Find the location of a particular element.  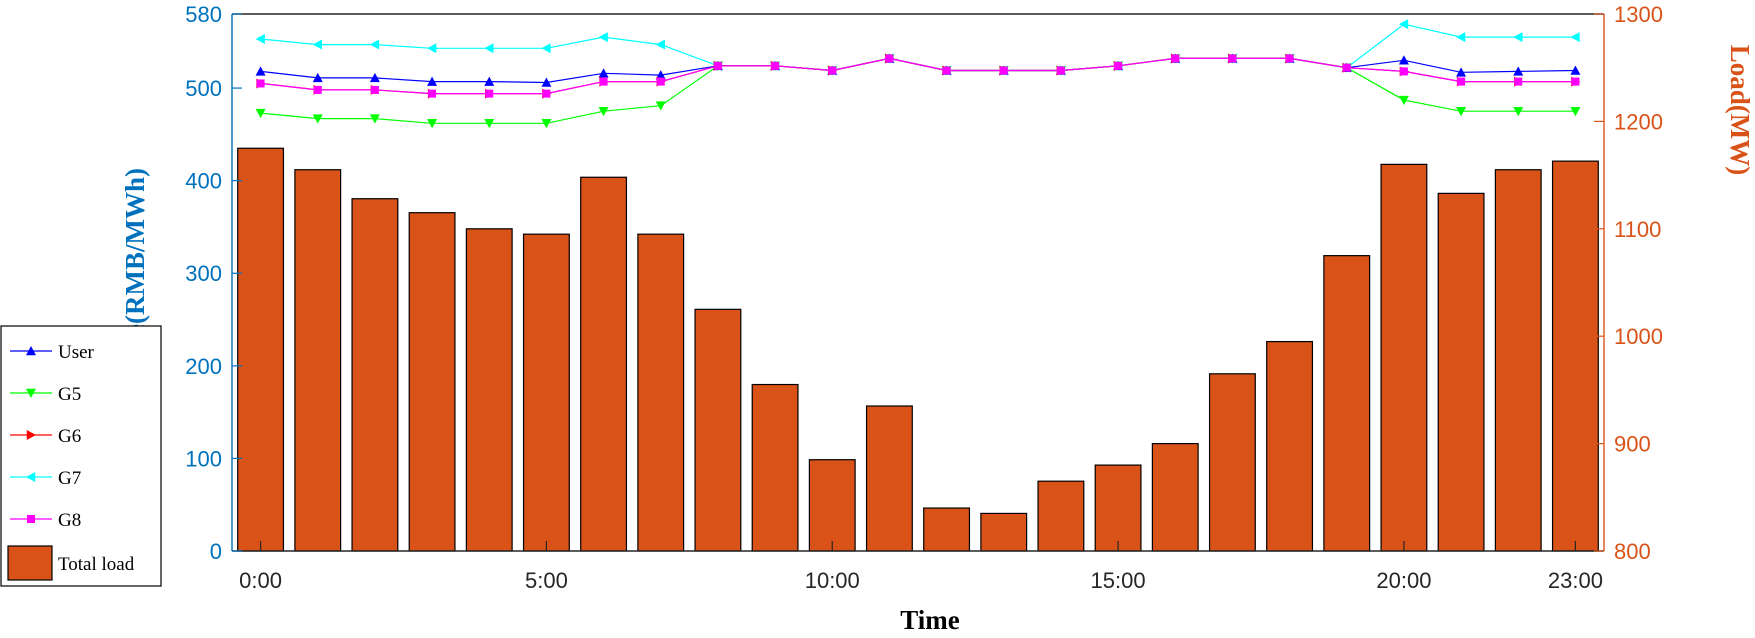

y-left-tick-label: 100 is located at coordinates (203, 458).